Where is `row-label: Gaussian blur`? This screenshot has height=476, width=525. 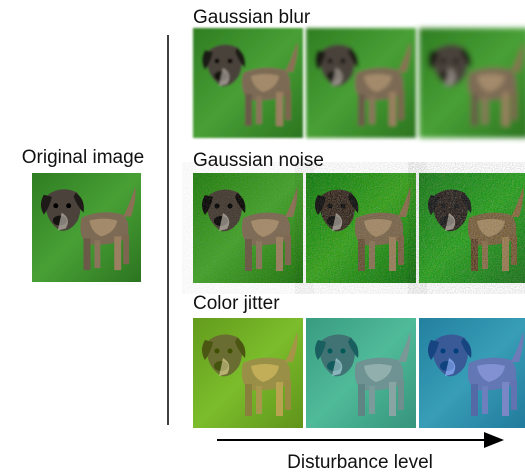
row-label: Gaussian blur is located at coordinates (252, 17).